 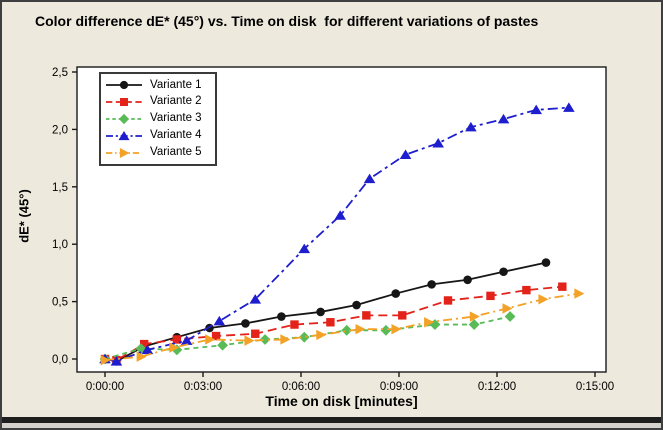 I want to click on legend-label: Variante 3, so click(x=176, y=118).